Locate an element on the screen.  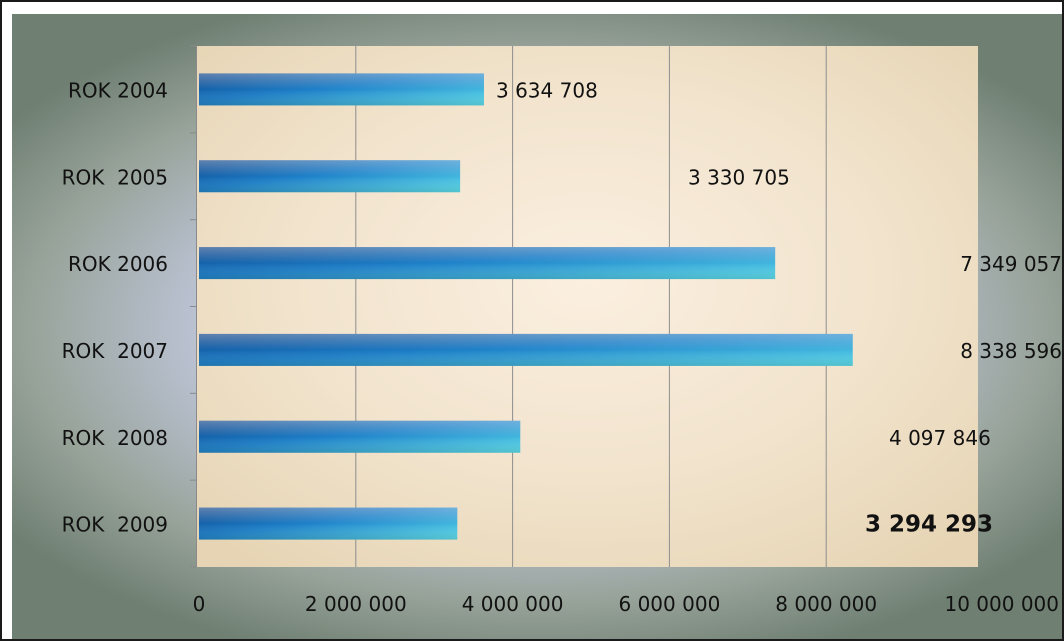
category-label: ROK 2005 is located at coordinates (115, 177).